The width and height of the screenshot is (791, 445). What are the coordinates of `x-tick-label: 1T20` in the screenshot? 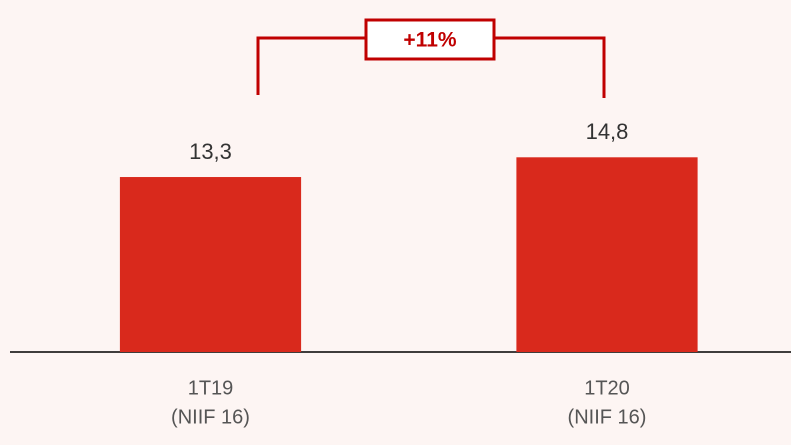 It's located at (607, 388).